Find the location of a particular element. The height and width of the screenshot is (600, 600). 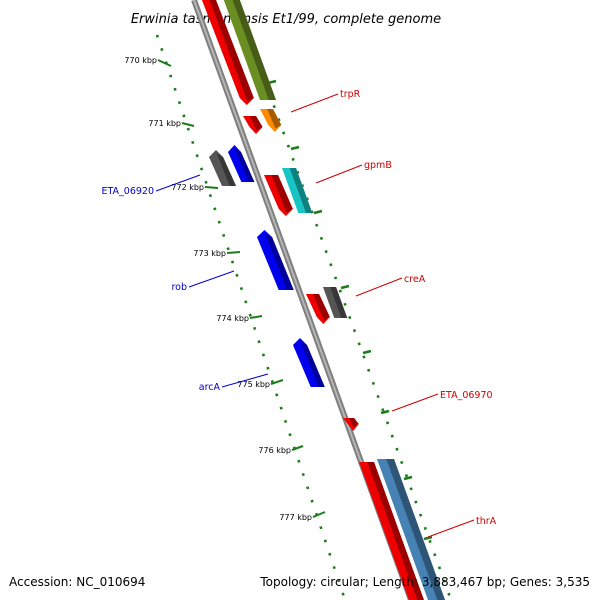

gene-orange is located at coordinates (271, 120).